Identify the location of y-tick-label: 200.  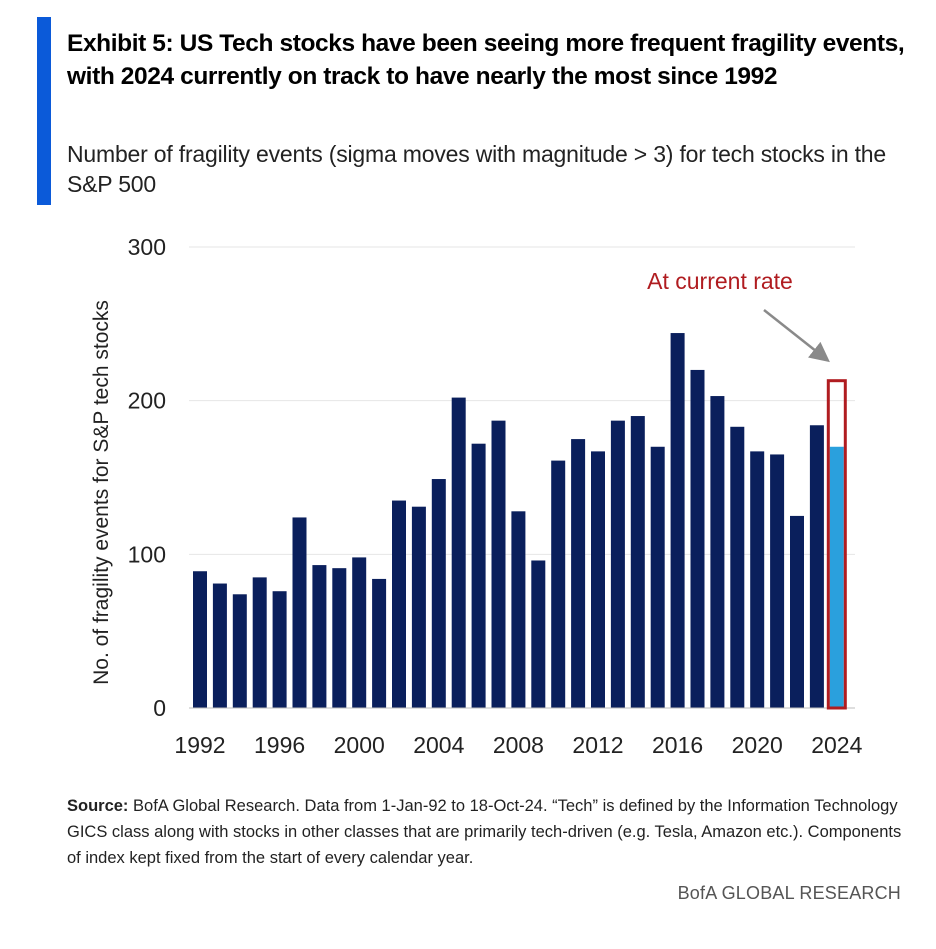
(147, 401).